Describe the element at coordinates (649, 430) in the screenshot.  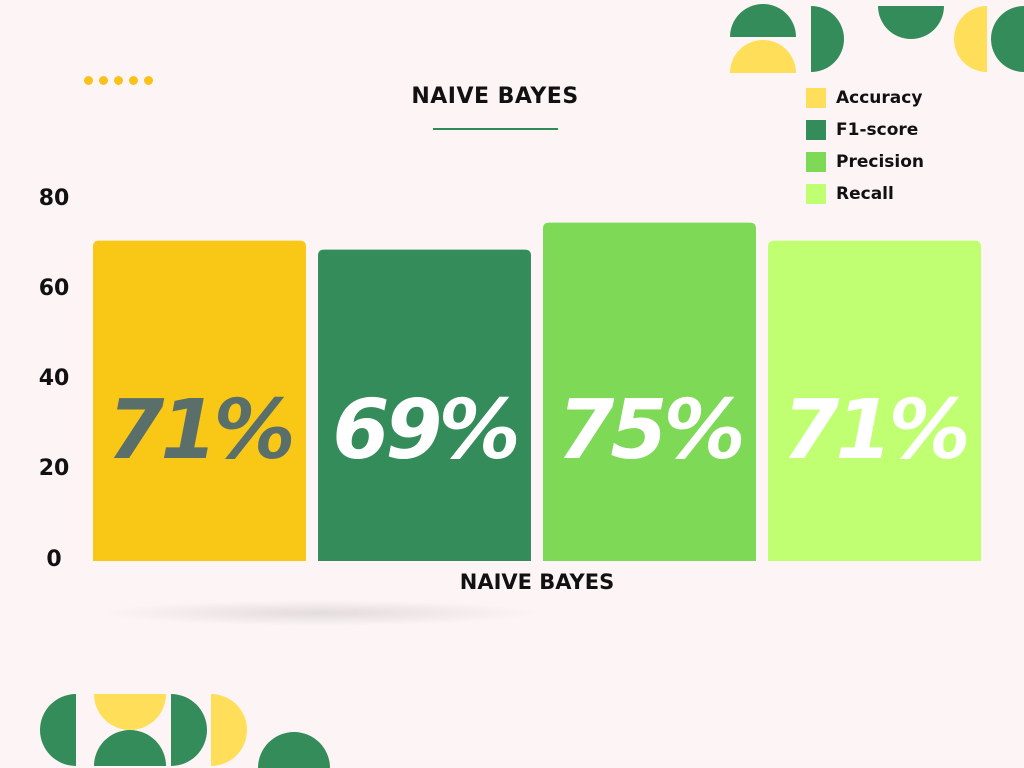
I see `bar-value-label: 75%` at that location.